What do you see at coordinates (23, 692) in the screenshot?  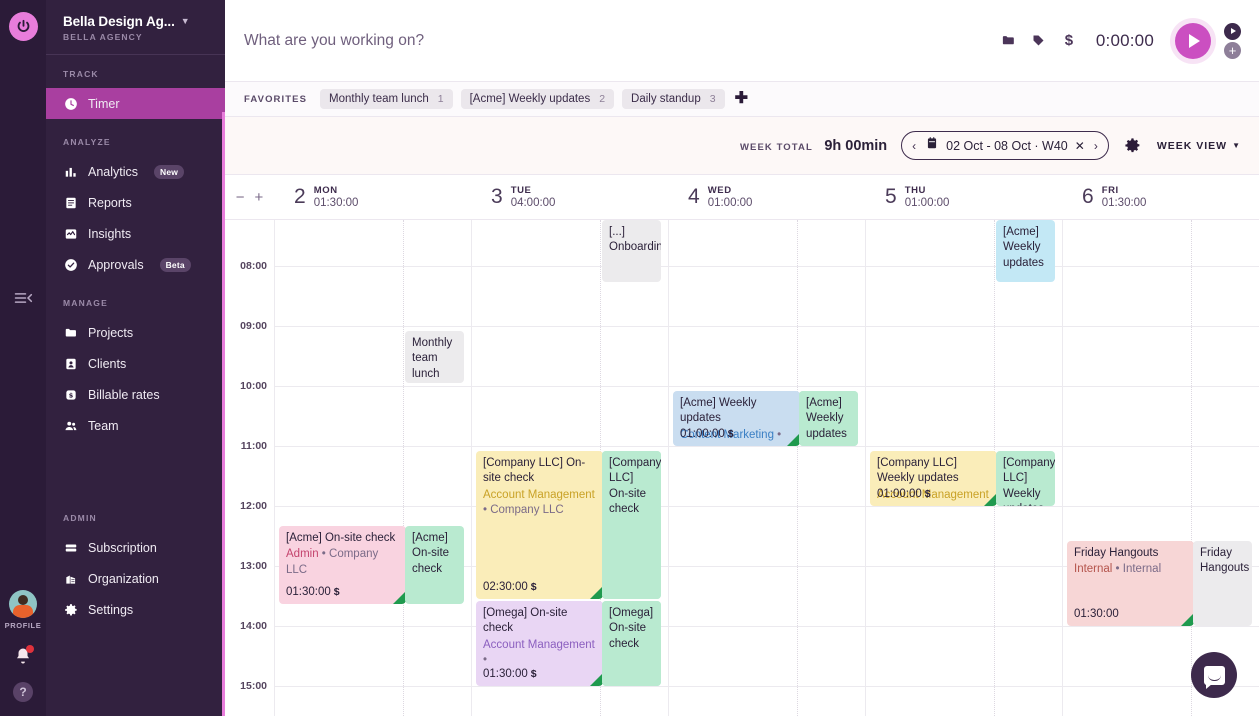 I see `help-icon: ?` at bounding box center [23, 692].